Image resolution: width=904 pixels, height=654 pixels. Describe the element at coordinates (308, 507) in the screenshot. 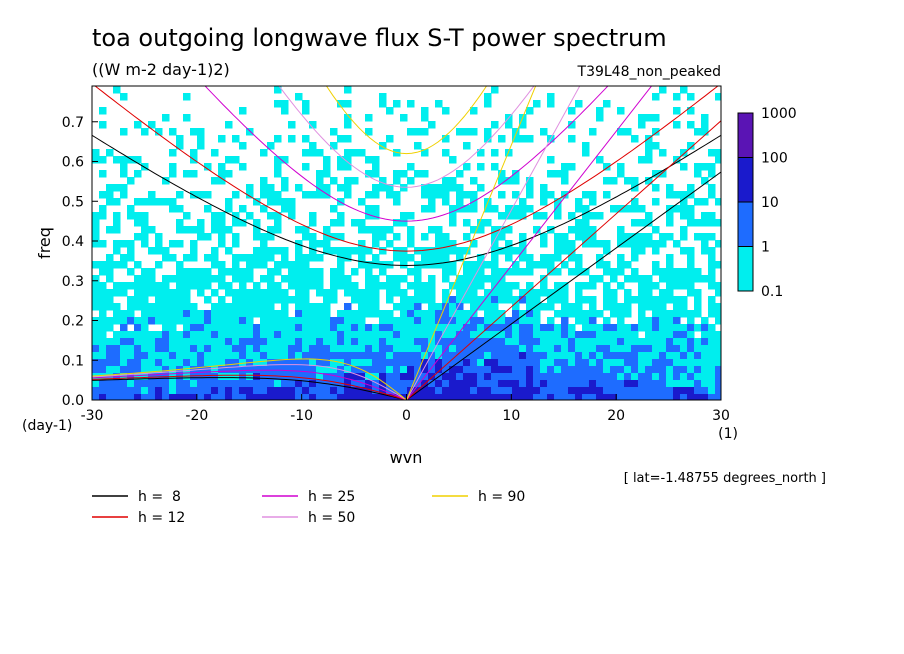

I see `legend: h = 8h = 12h = 25h = 50h = 90` at that location.